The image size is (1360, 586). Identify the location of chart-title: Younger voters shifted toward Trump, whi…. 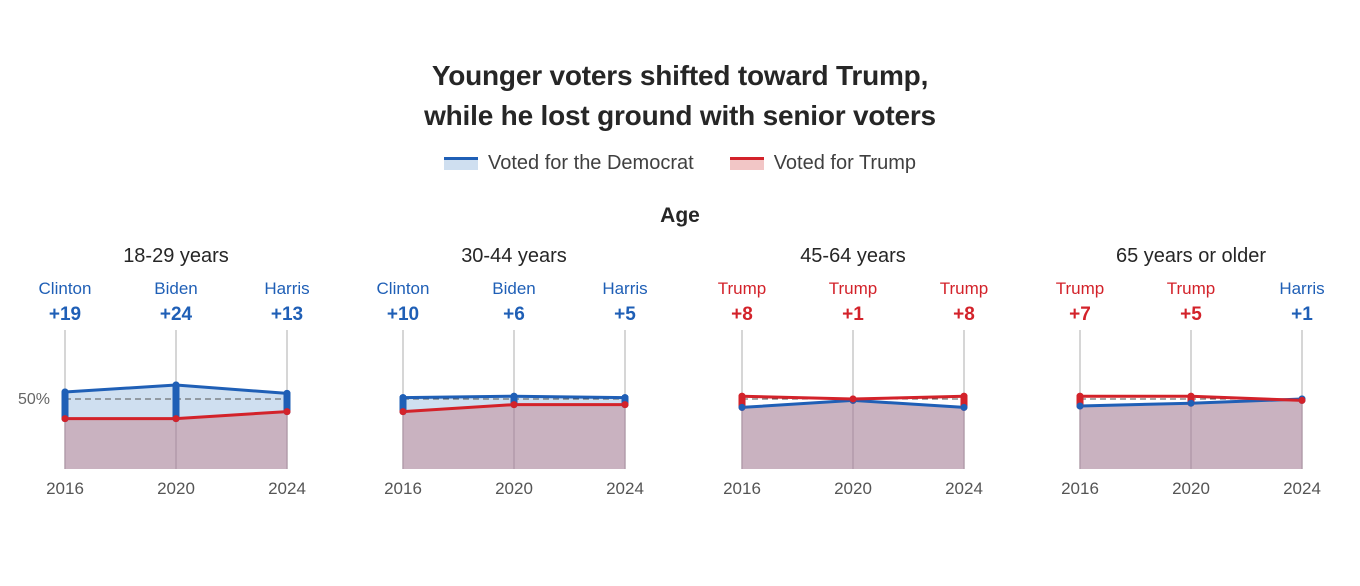
(680, 96).